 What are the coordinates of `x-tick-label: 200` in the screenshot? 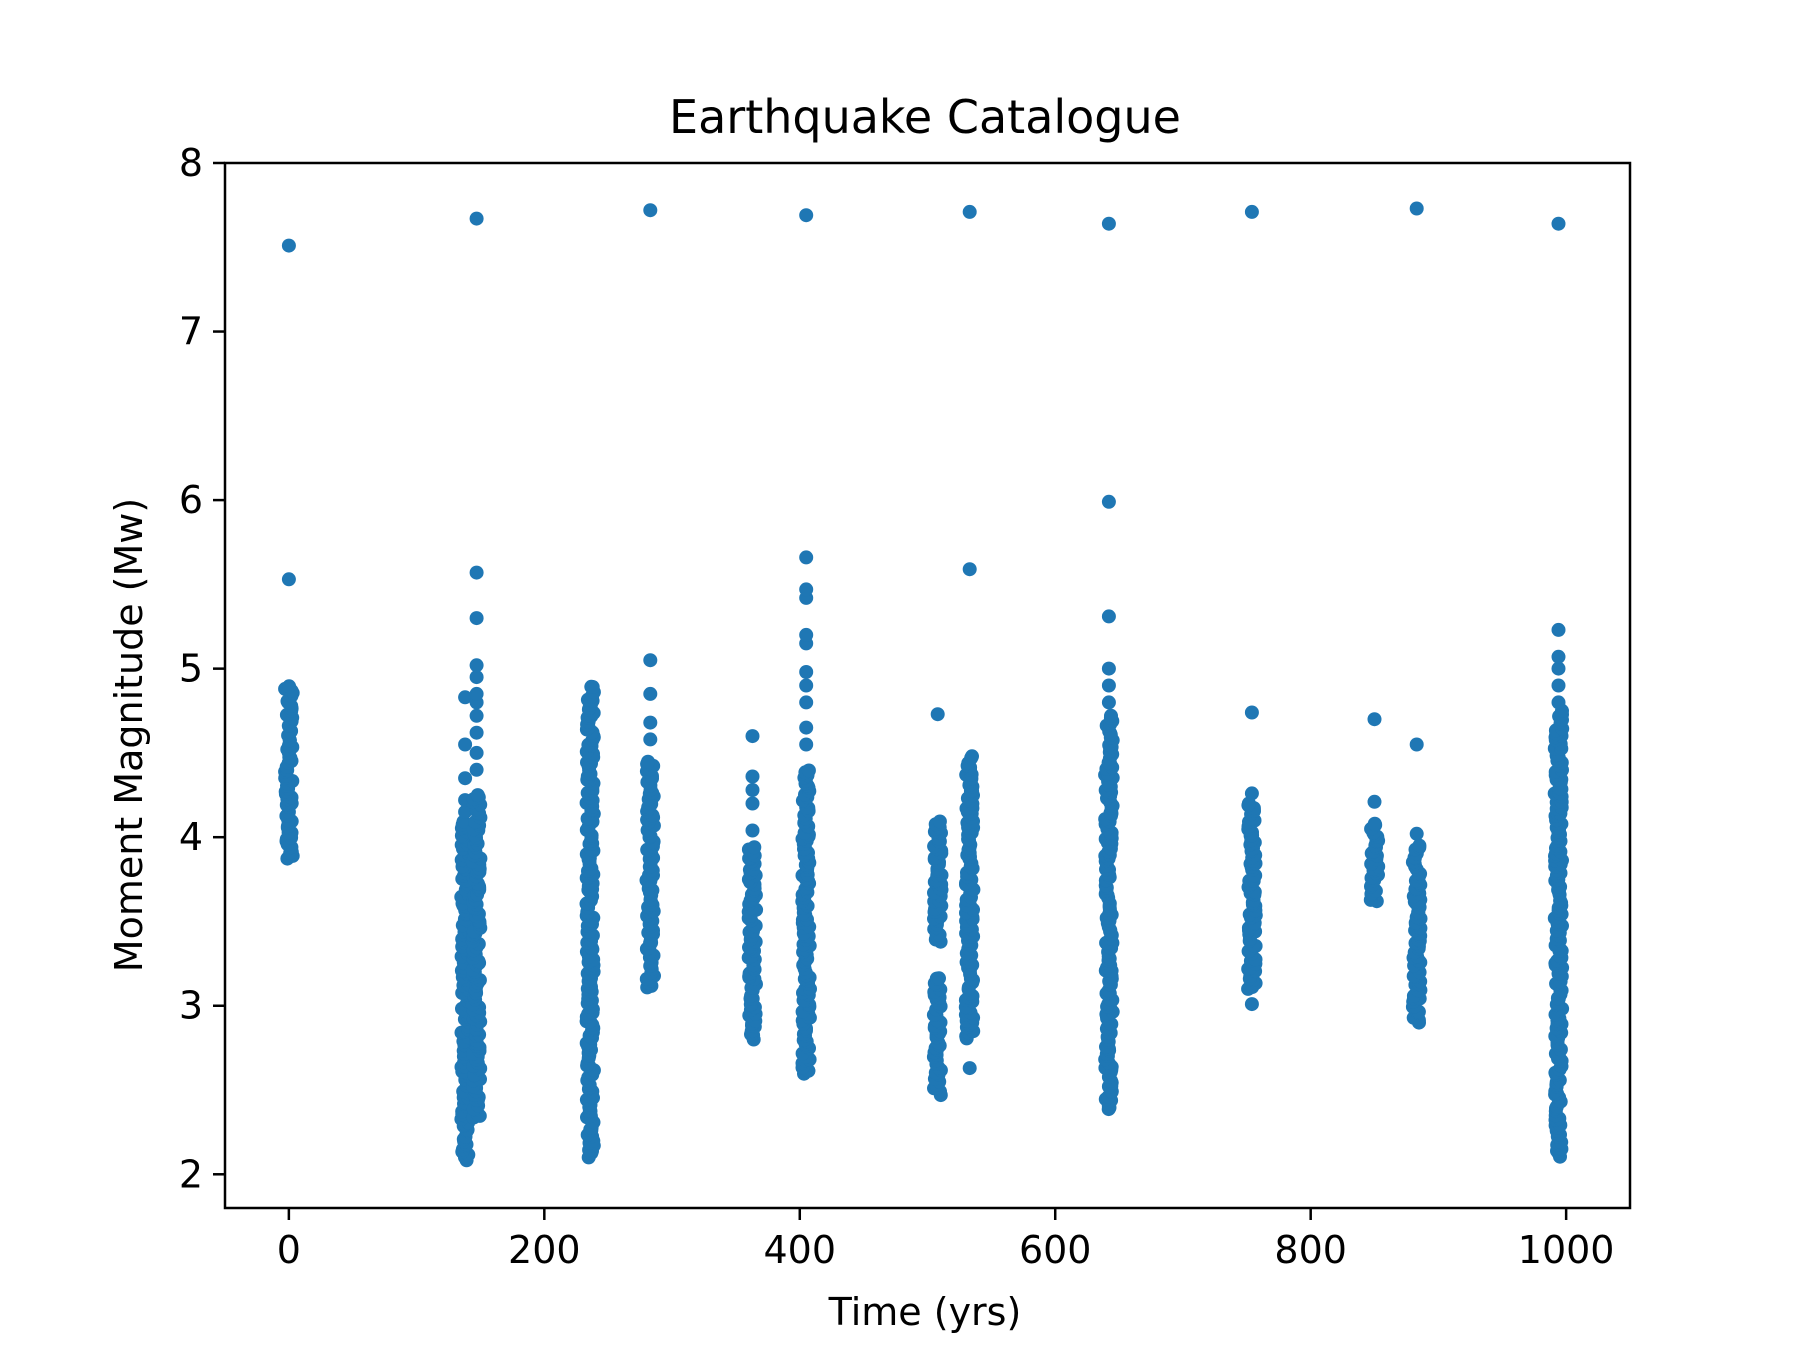 It's located at (544, 1250).